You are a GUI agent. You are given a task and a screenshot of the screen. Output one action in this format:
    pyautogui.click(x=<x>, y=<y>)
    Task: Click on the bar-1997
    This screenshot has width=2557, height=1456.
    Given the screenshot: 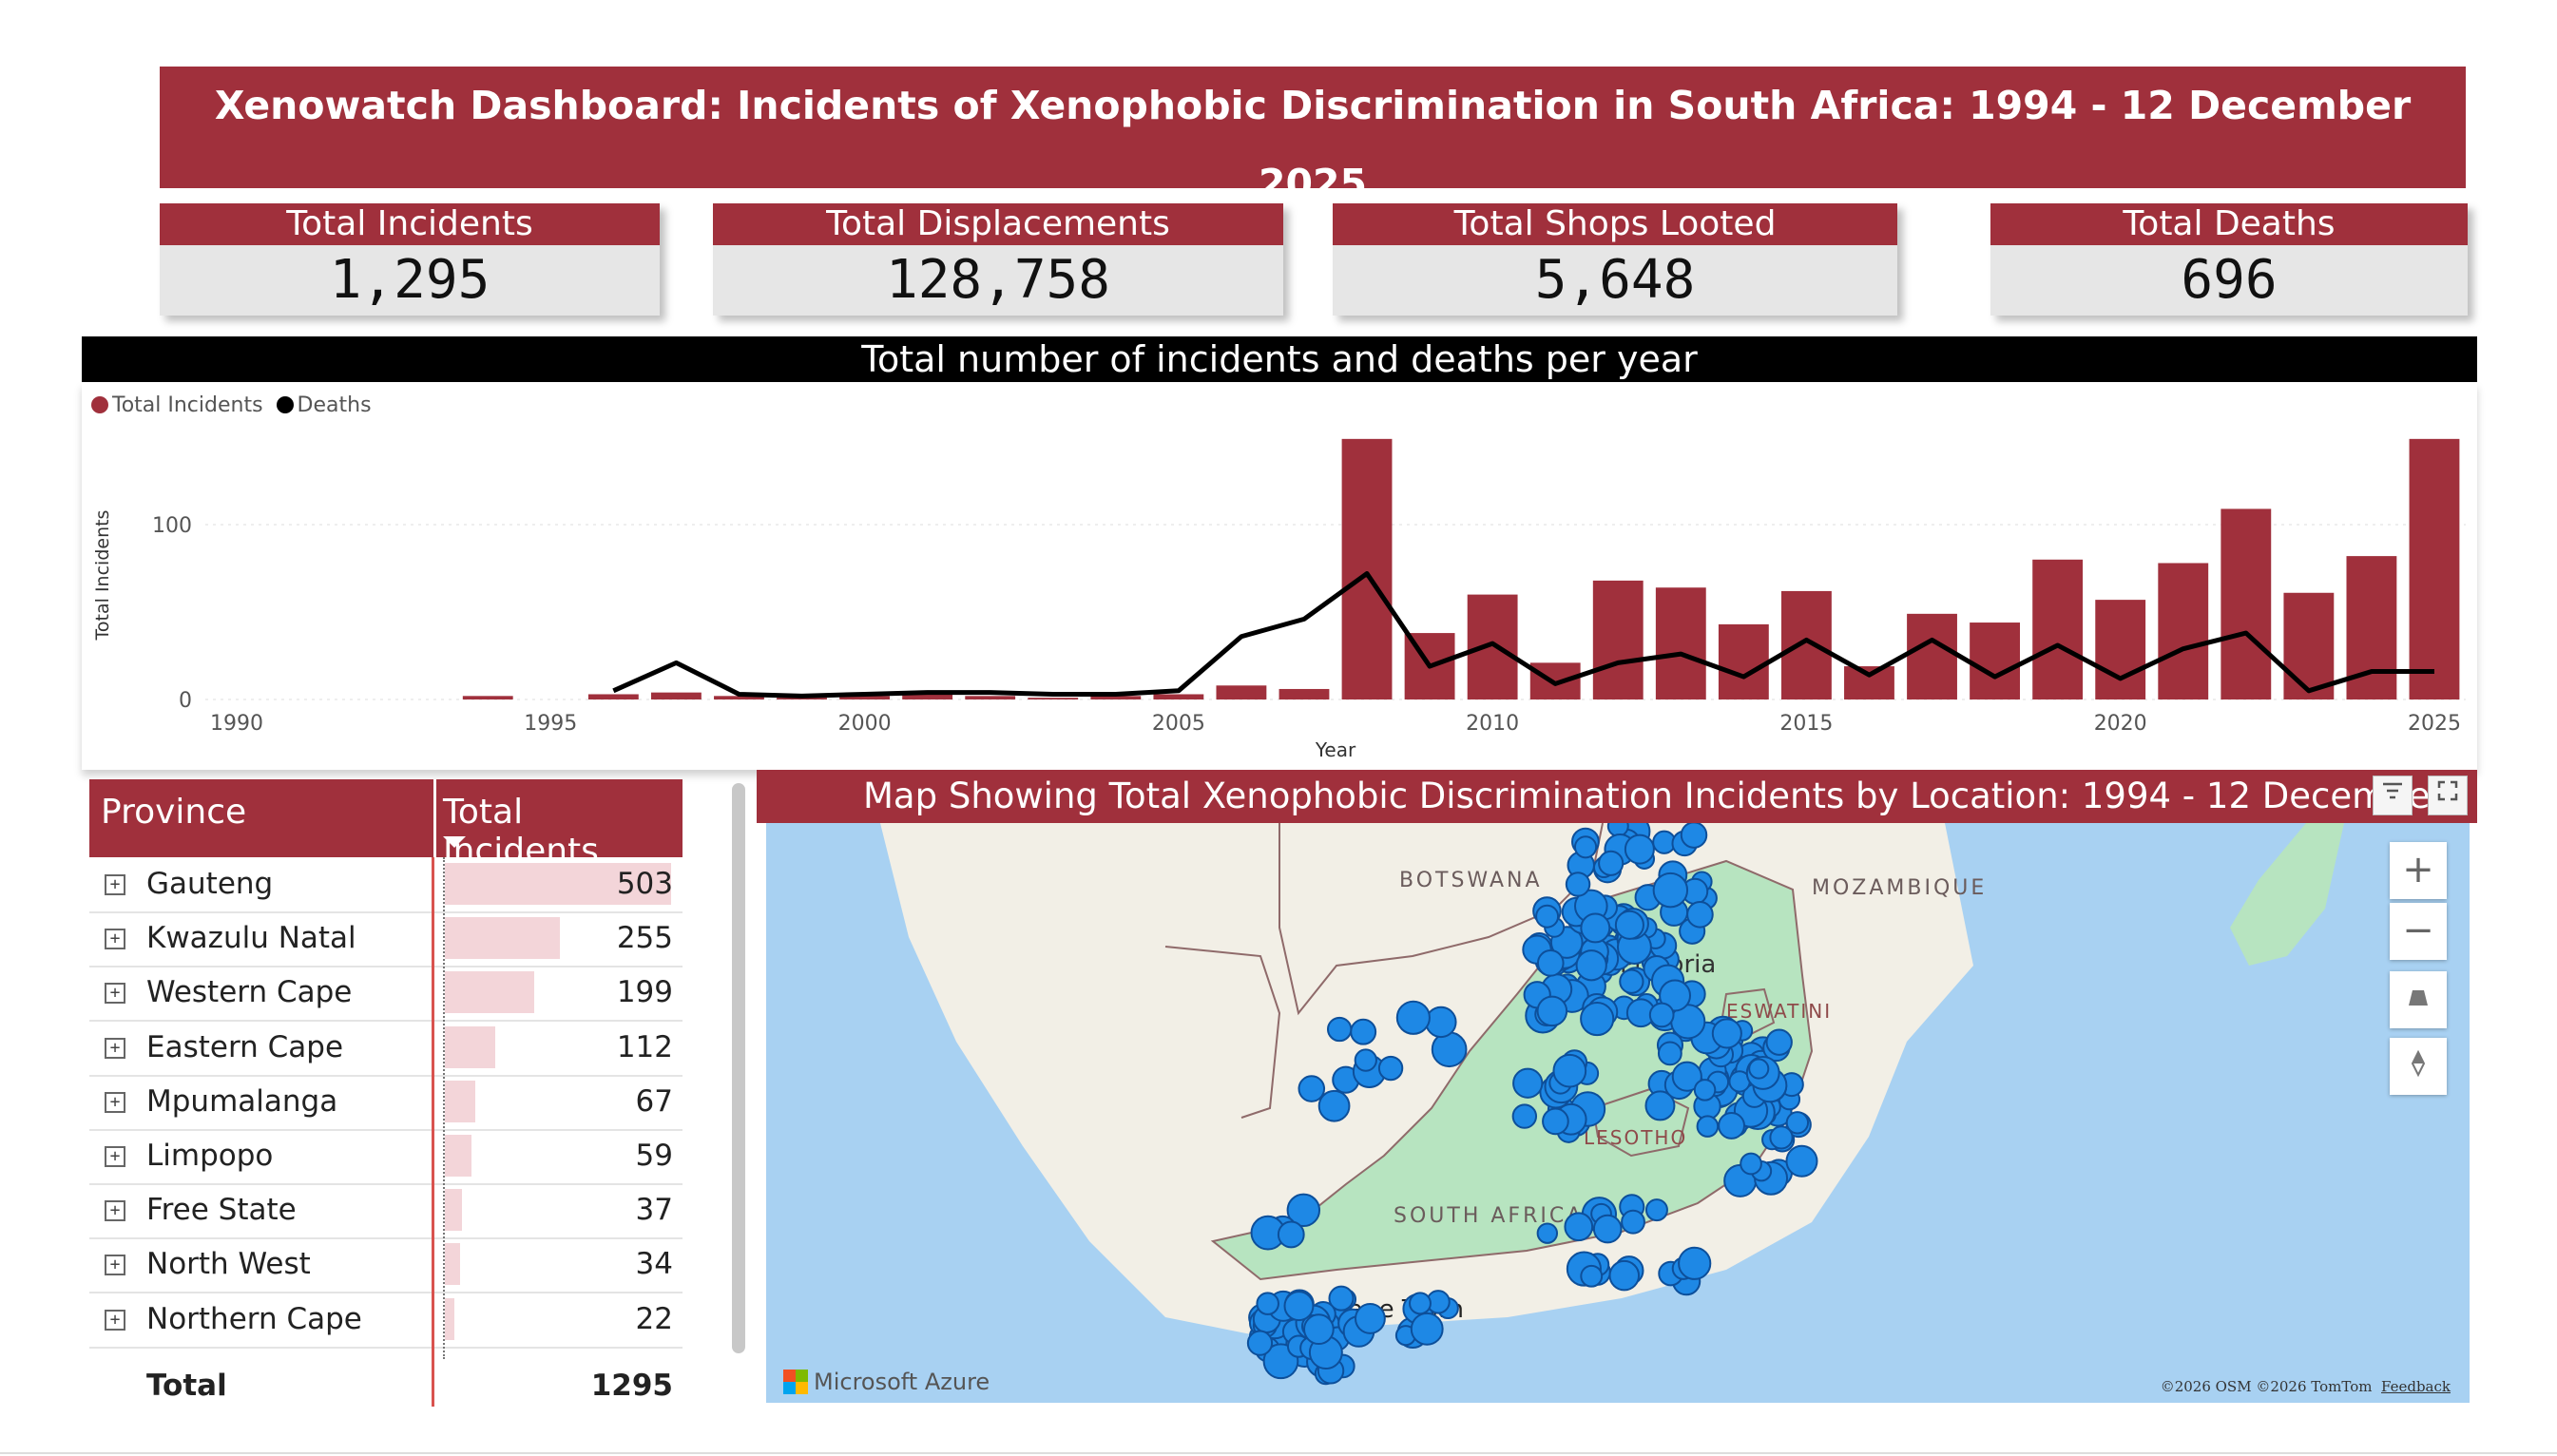 What is the action you would take?
    pyautogui.click(x=676, y=695)
    